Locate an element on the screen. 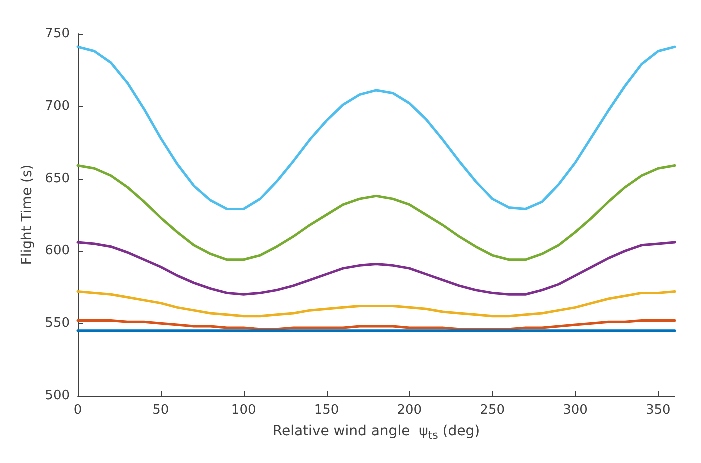 The width and height of the screenshot is (701, 463). x-tick-label: 300 is located at coordinates (575, 410).